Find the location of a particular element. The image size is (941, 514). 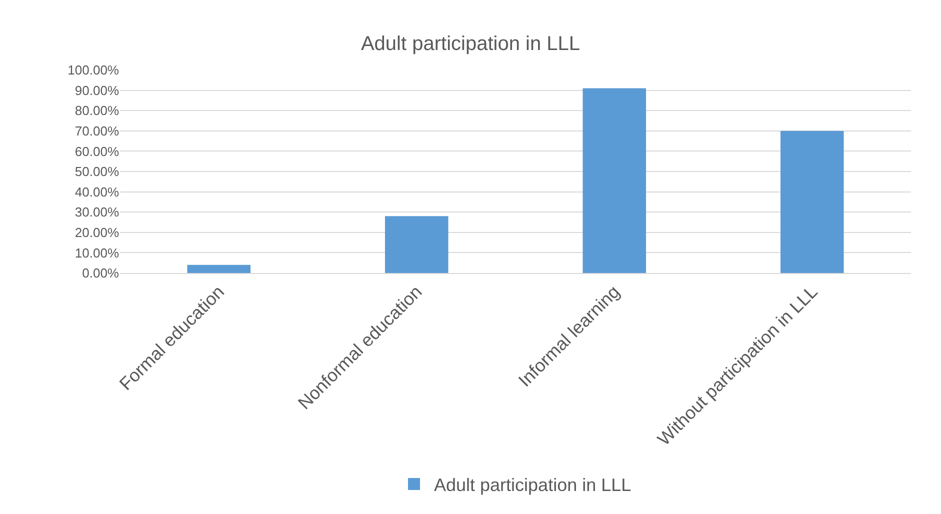

chart-title: Adult participation in LLL is located at coordinates (470, 43).